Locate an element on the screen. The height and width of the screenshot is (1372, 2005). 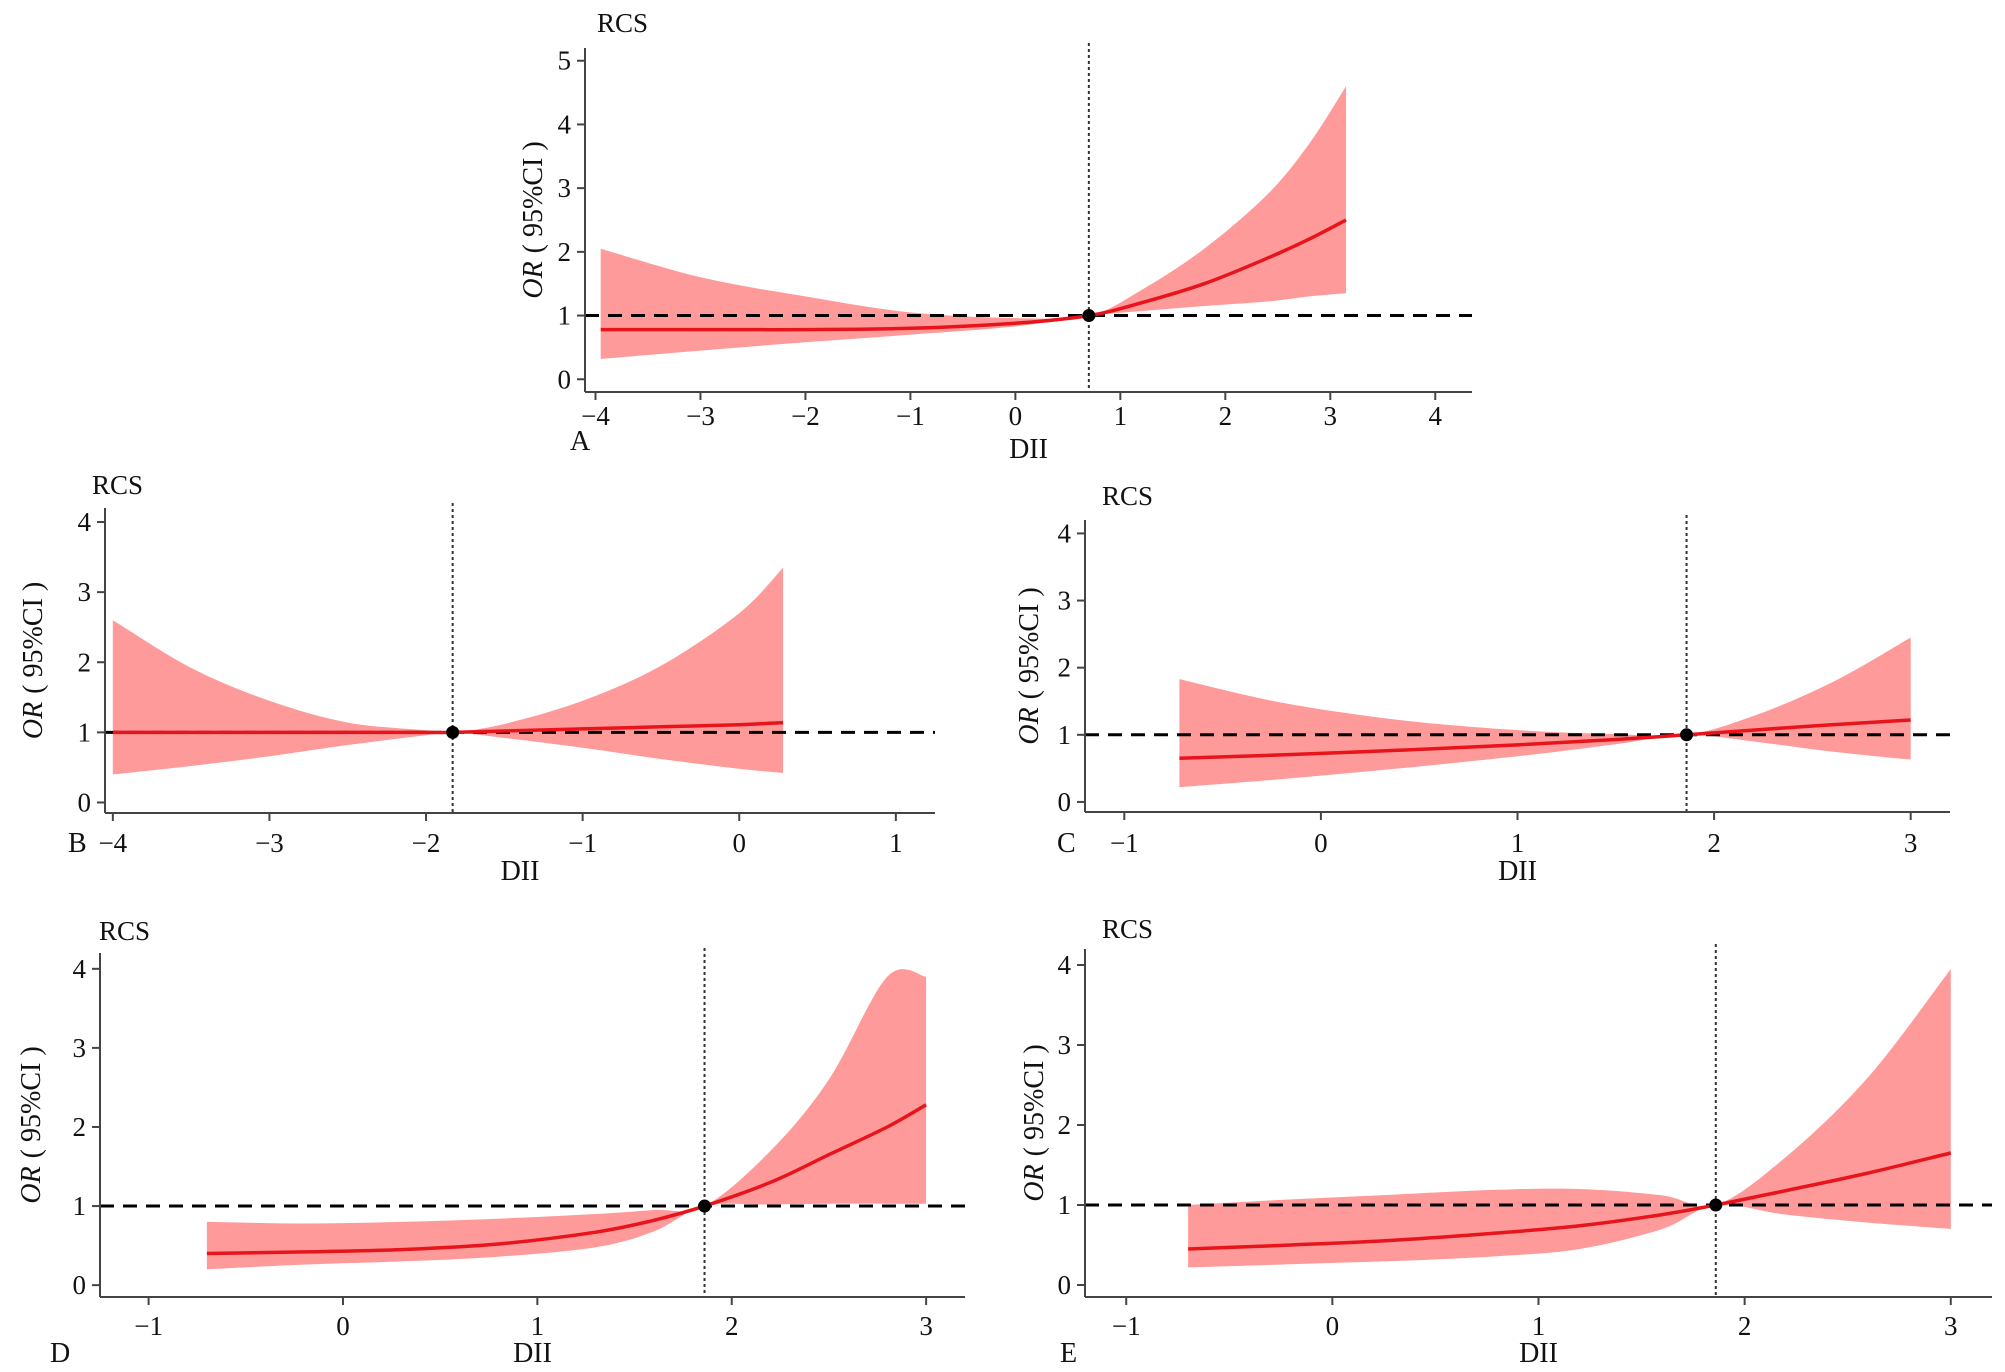
panel-c: 0 1 2 3 4 −1 0 1 2 3 RCS DII C OR ( 95%CI ) is located at coordinates (1482, 684).